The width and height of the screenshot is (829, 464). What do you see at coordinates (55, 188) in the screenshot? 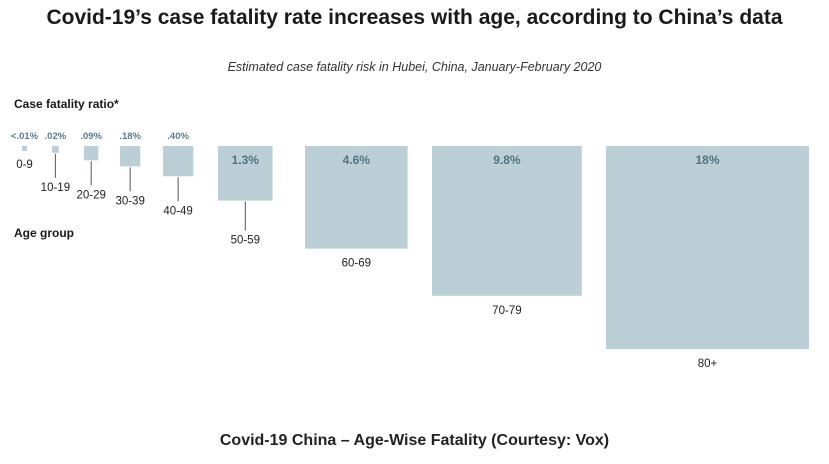
I see `age-label-10-19: 10-19` at bounding box center [55, 188].